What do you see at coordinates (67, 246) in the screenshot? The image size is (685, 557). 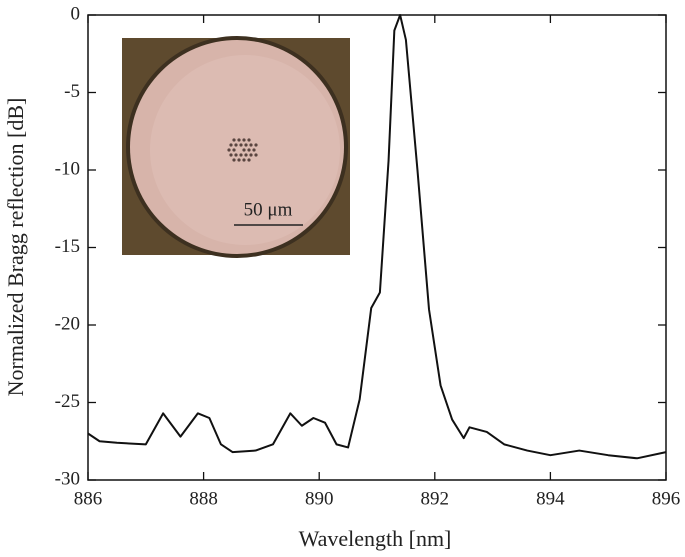 I see `y-tick-label: -15` at bounding box center [67, 246].